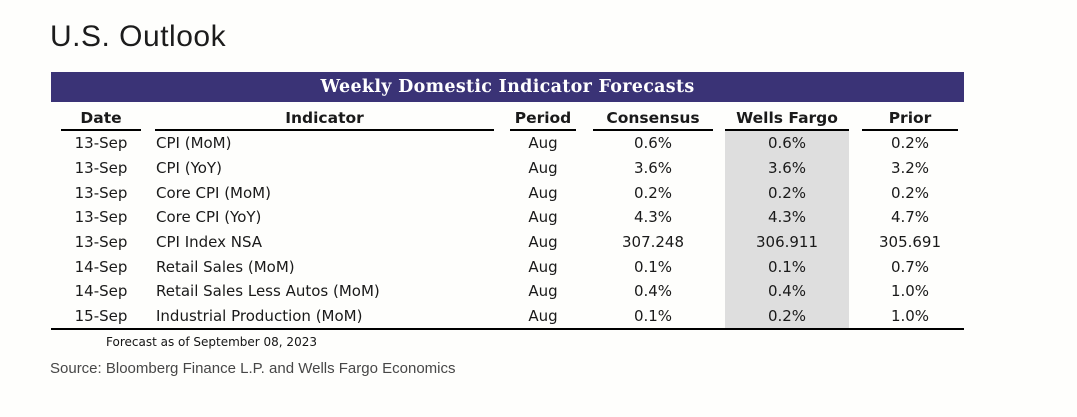 This screenshot has width=1077, height=417. What do you see at coordinates (787, 143) in the screenshot?
I see `cell-wells-fargo: 0.6%` at bounding box center [787, 143].